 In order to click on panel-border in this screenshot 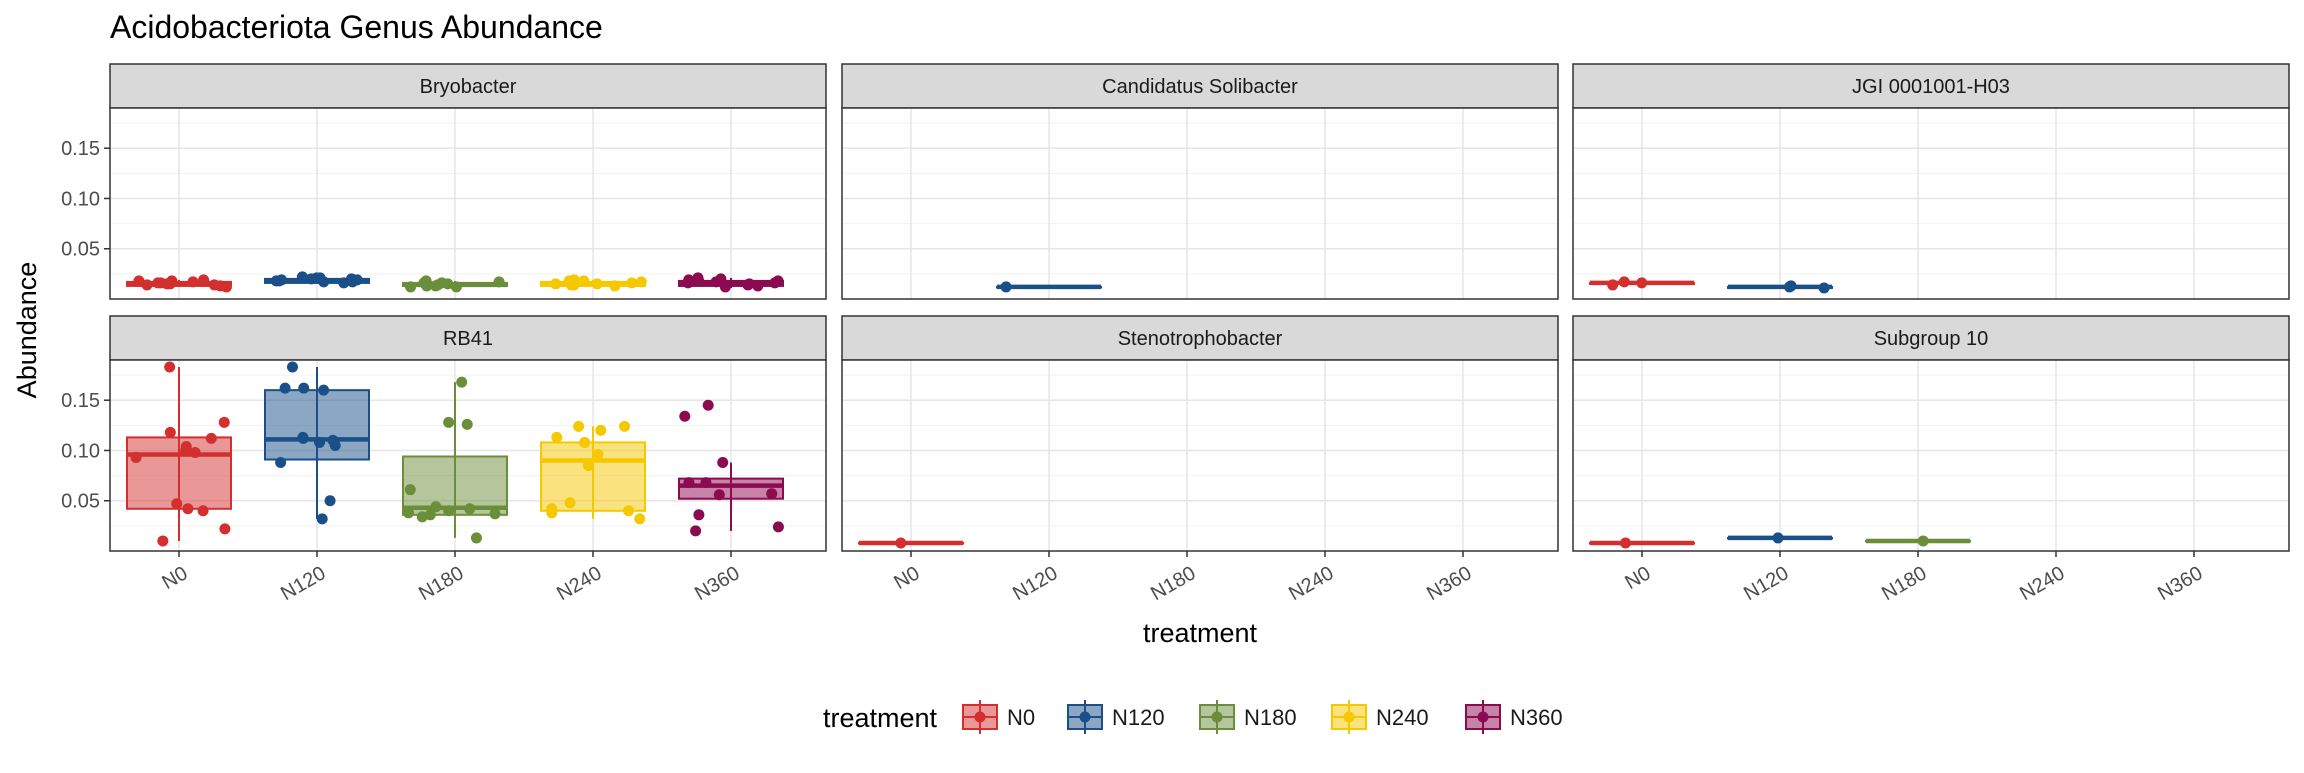, I will do `click(1200, 203)`.